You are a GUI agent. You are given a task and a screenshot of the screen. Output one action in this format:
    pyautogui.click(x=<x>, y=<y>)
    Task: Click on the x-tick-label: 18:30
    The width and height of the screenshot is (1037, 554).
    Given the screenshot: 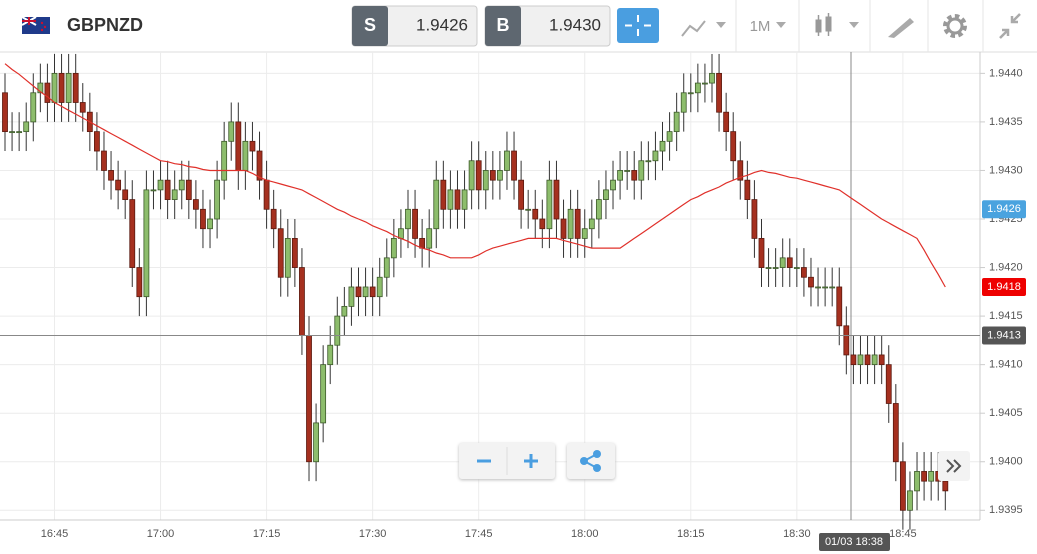 What is the action you would take?
    pyautogui.click(x=797, y=534)
    